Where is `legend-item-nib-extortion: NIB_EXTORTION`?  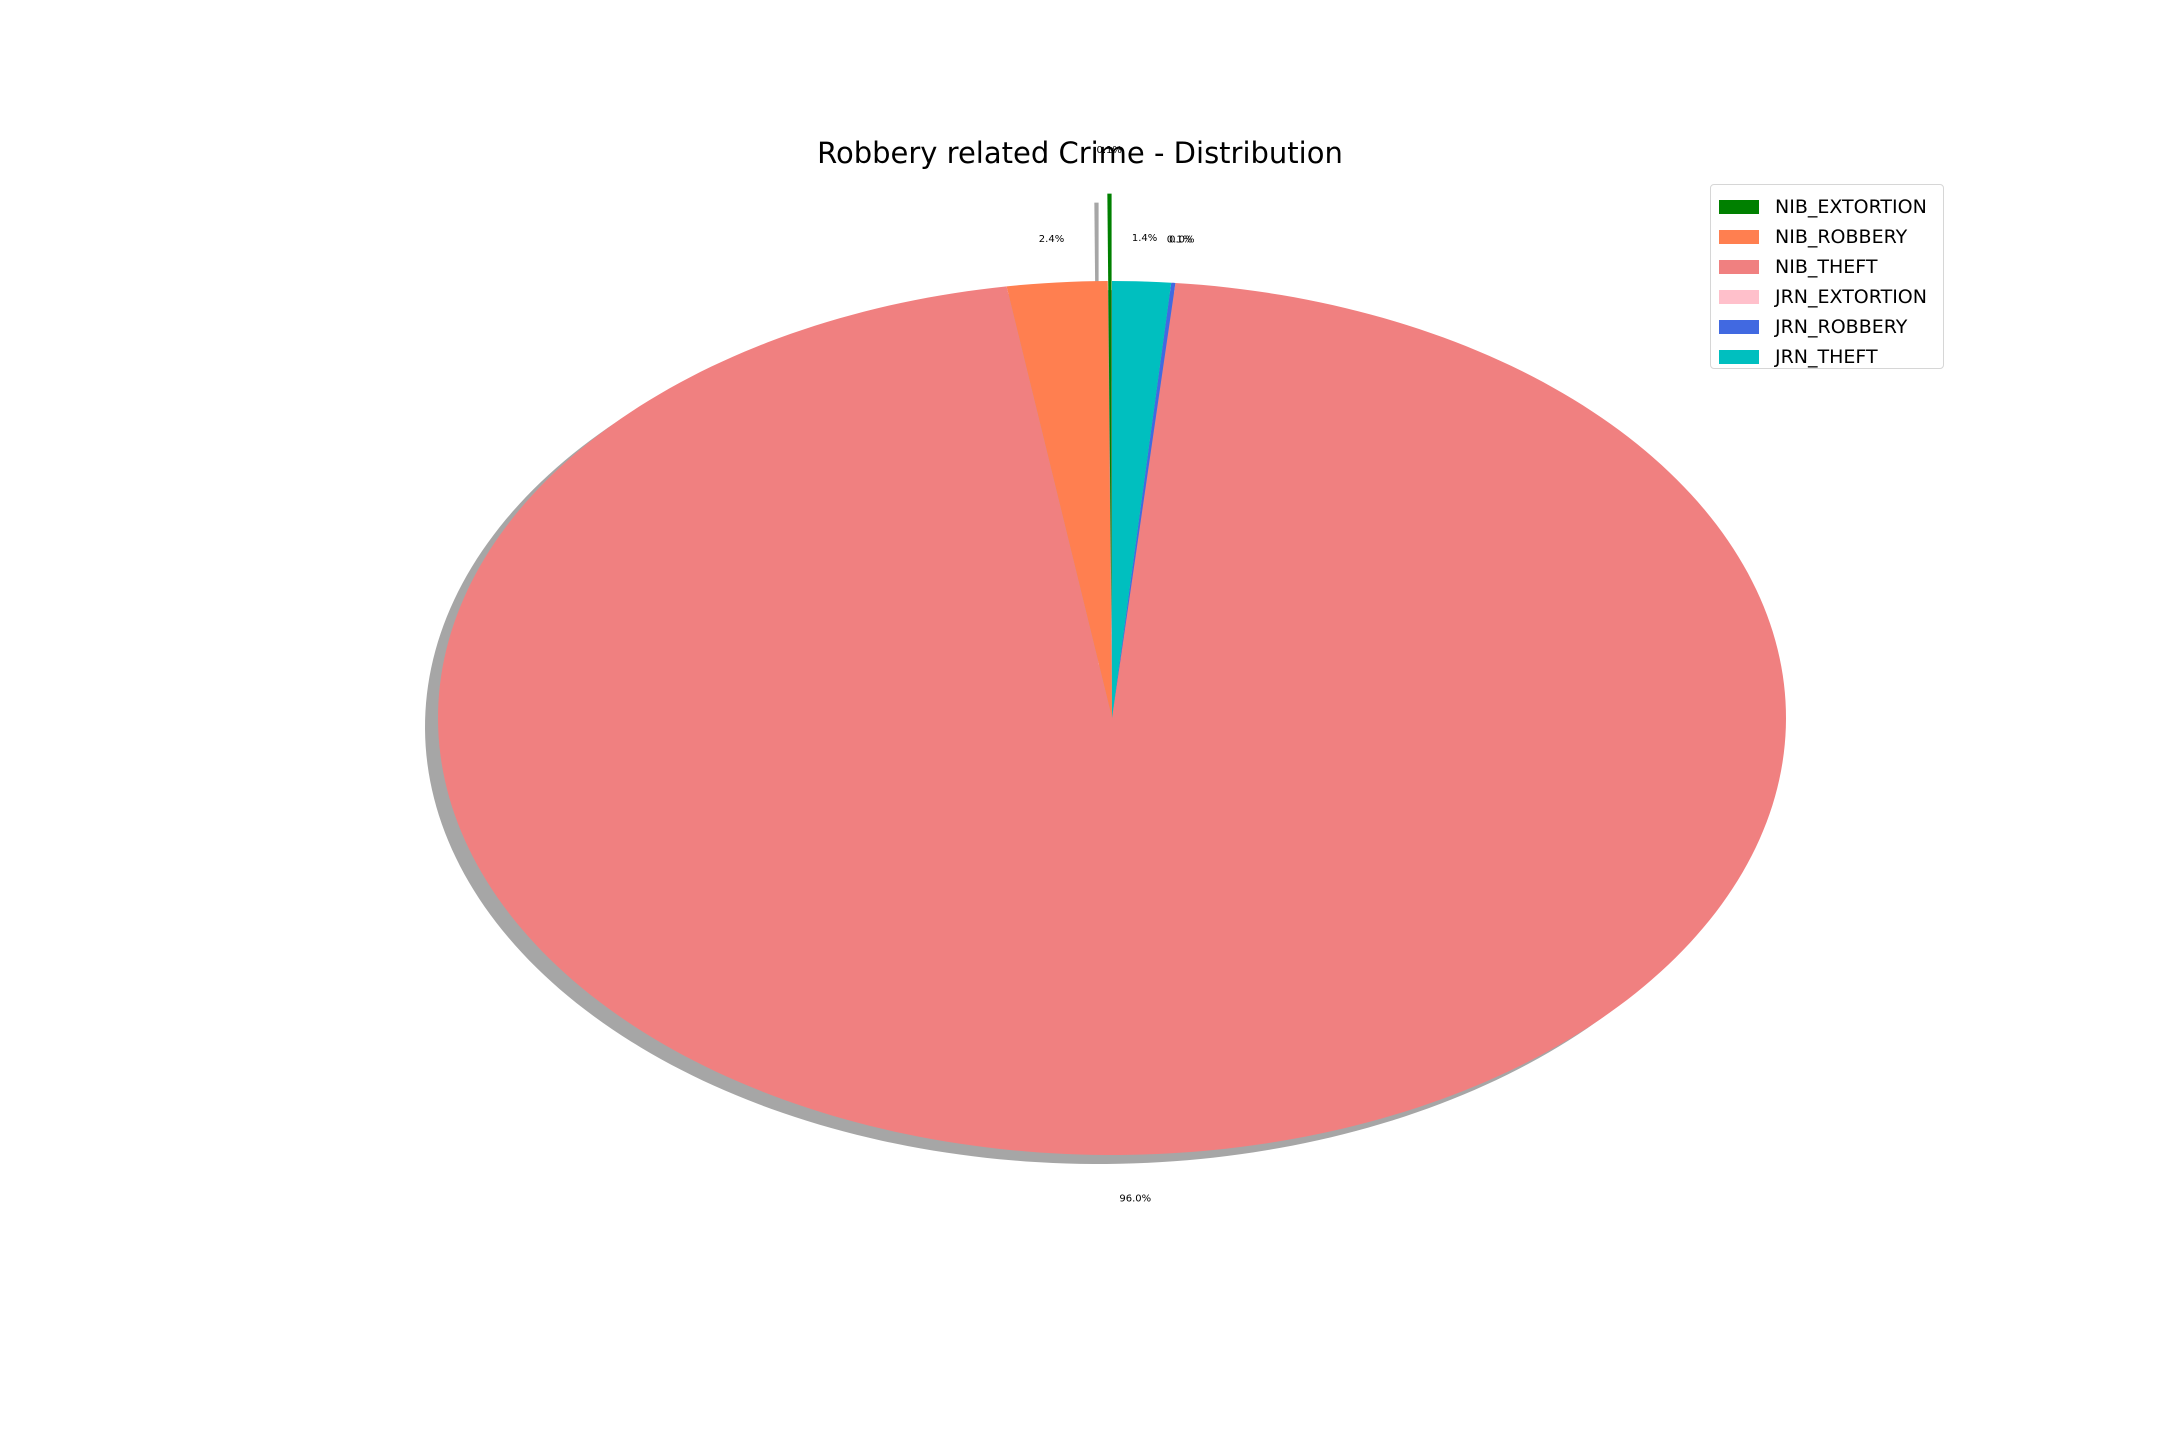
legend-item-nib-extortion: NIB_EXTORTION is located at coordinates (1827, 207).